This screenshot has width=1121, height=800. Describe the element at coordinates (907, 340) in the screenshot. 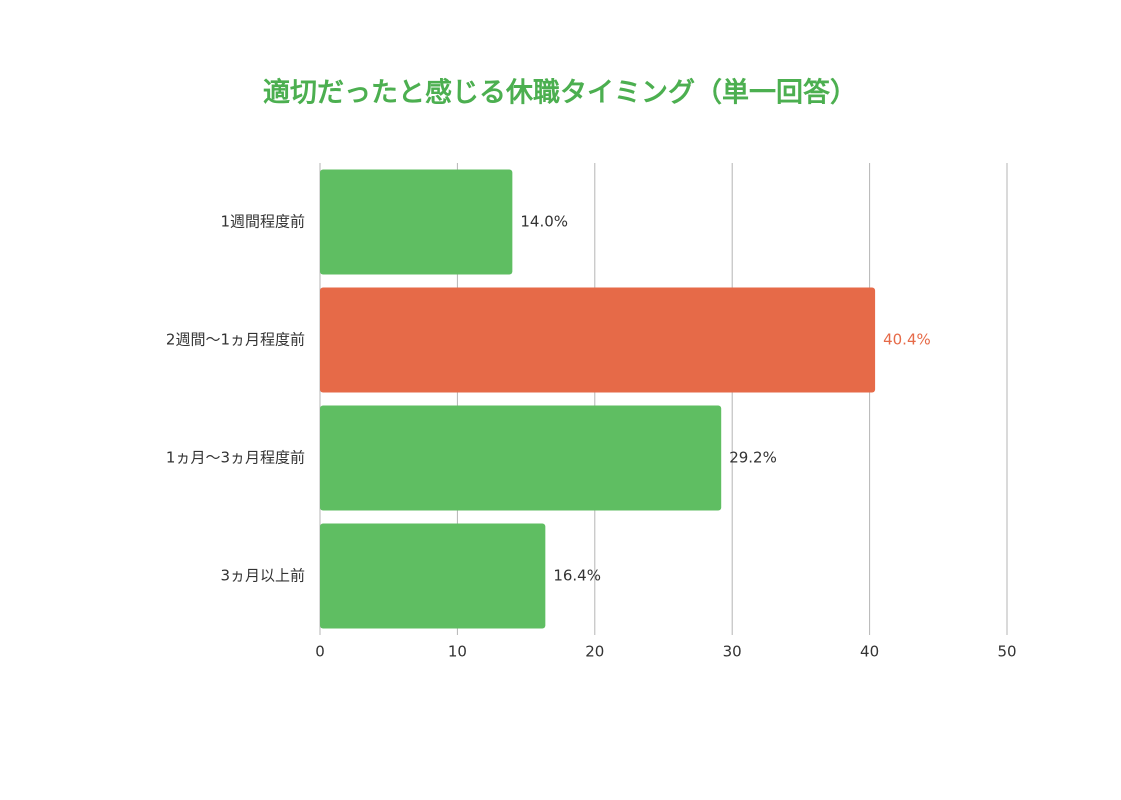

I see `value-label: 40.4%` at that location.